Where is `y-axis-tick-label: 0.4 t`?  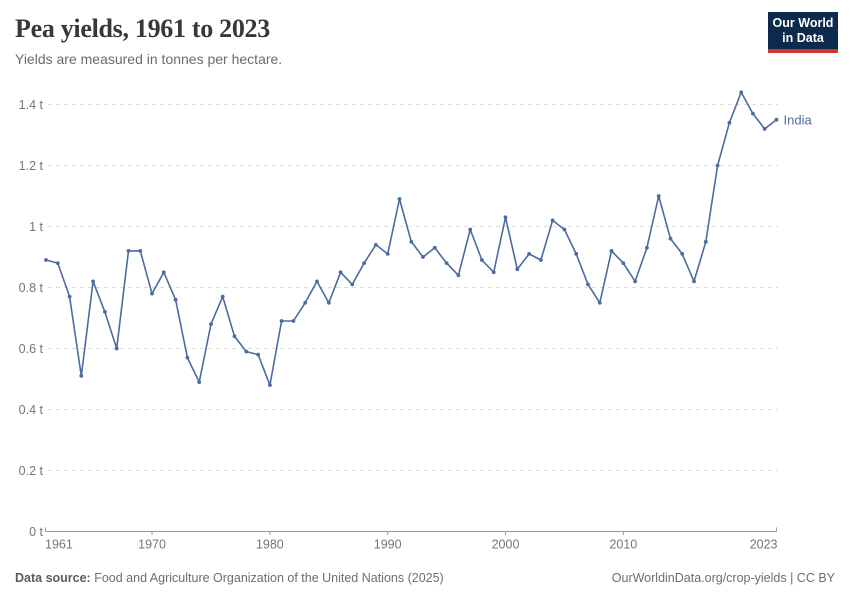
y-axis-tick-label: 0.4 t is located at coordinates (31, 410).